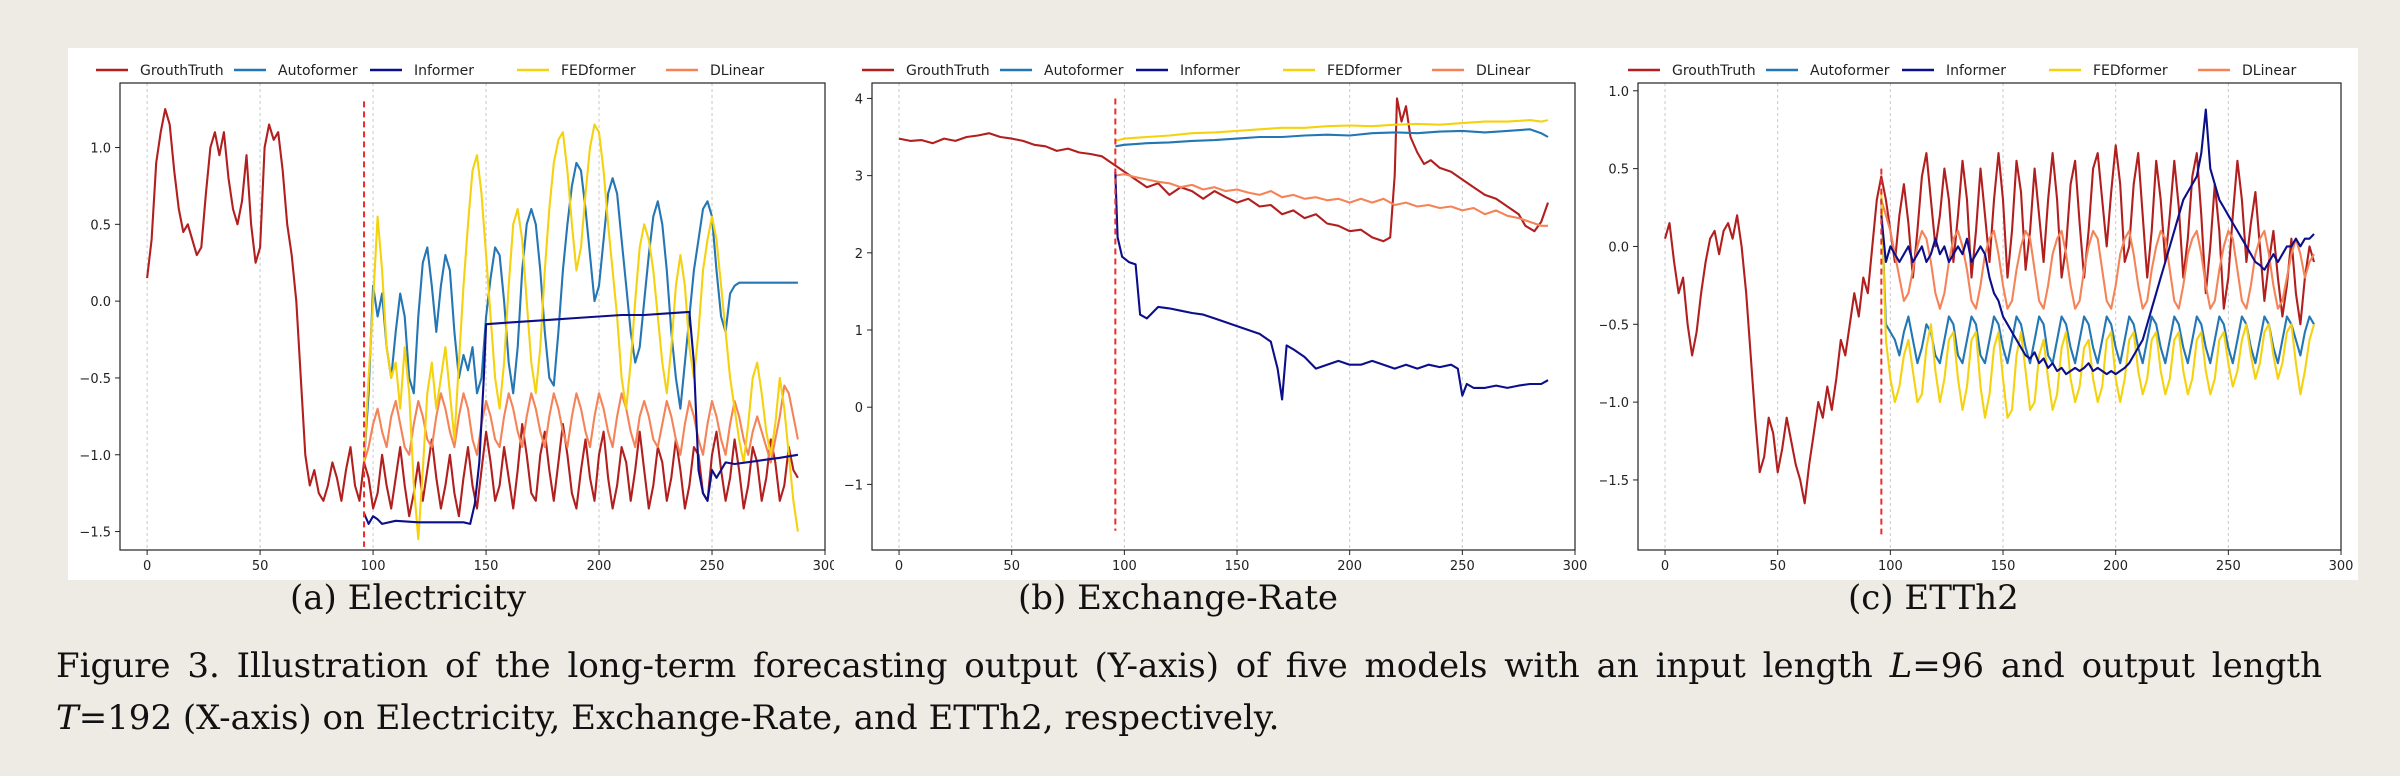  Describe the element at coordinates (859, 254) in the screenshot. I see `y-tick-label: 2` at that location.